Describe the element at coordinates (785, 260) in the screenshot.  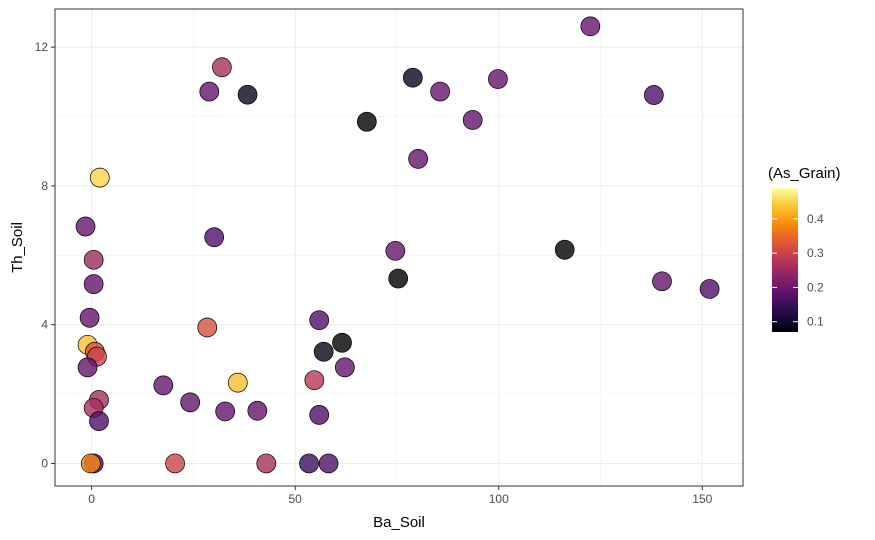
I see `colorbar` at that location.